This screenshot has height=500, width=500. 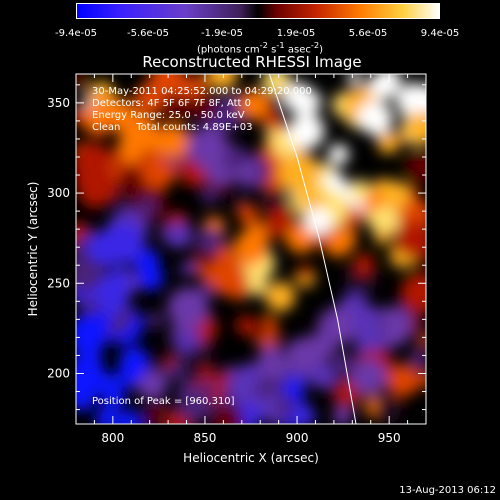 I want to click on x-tick-label: 950, so click(x=389, y=438).